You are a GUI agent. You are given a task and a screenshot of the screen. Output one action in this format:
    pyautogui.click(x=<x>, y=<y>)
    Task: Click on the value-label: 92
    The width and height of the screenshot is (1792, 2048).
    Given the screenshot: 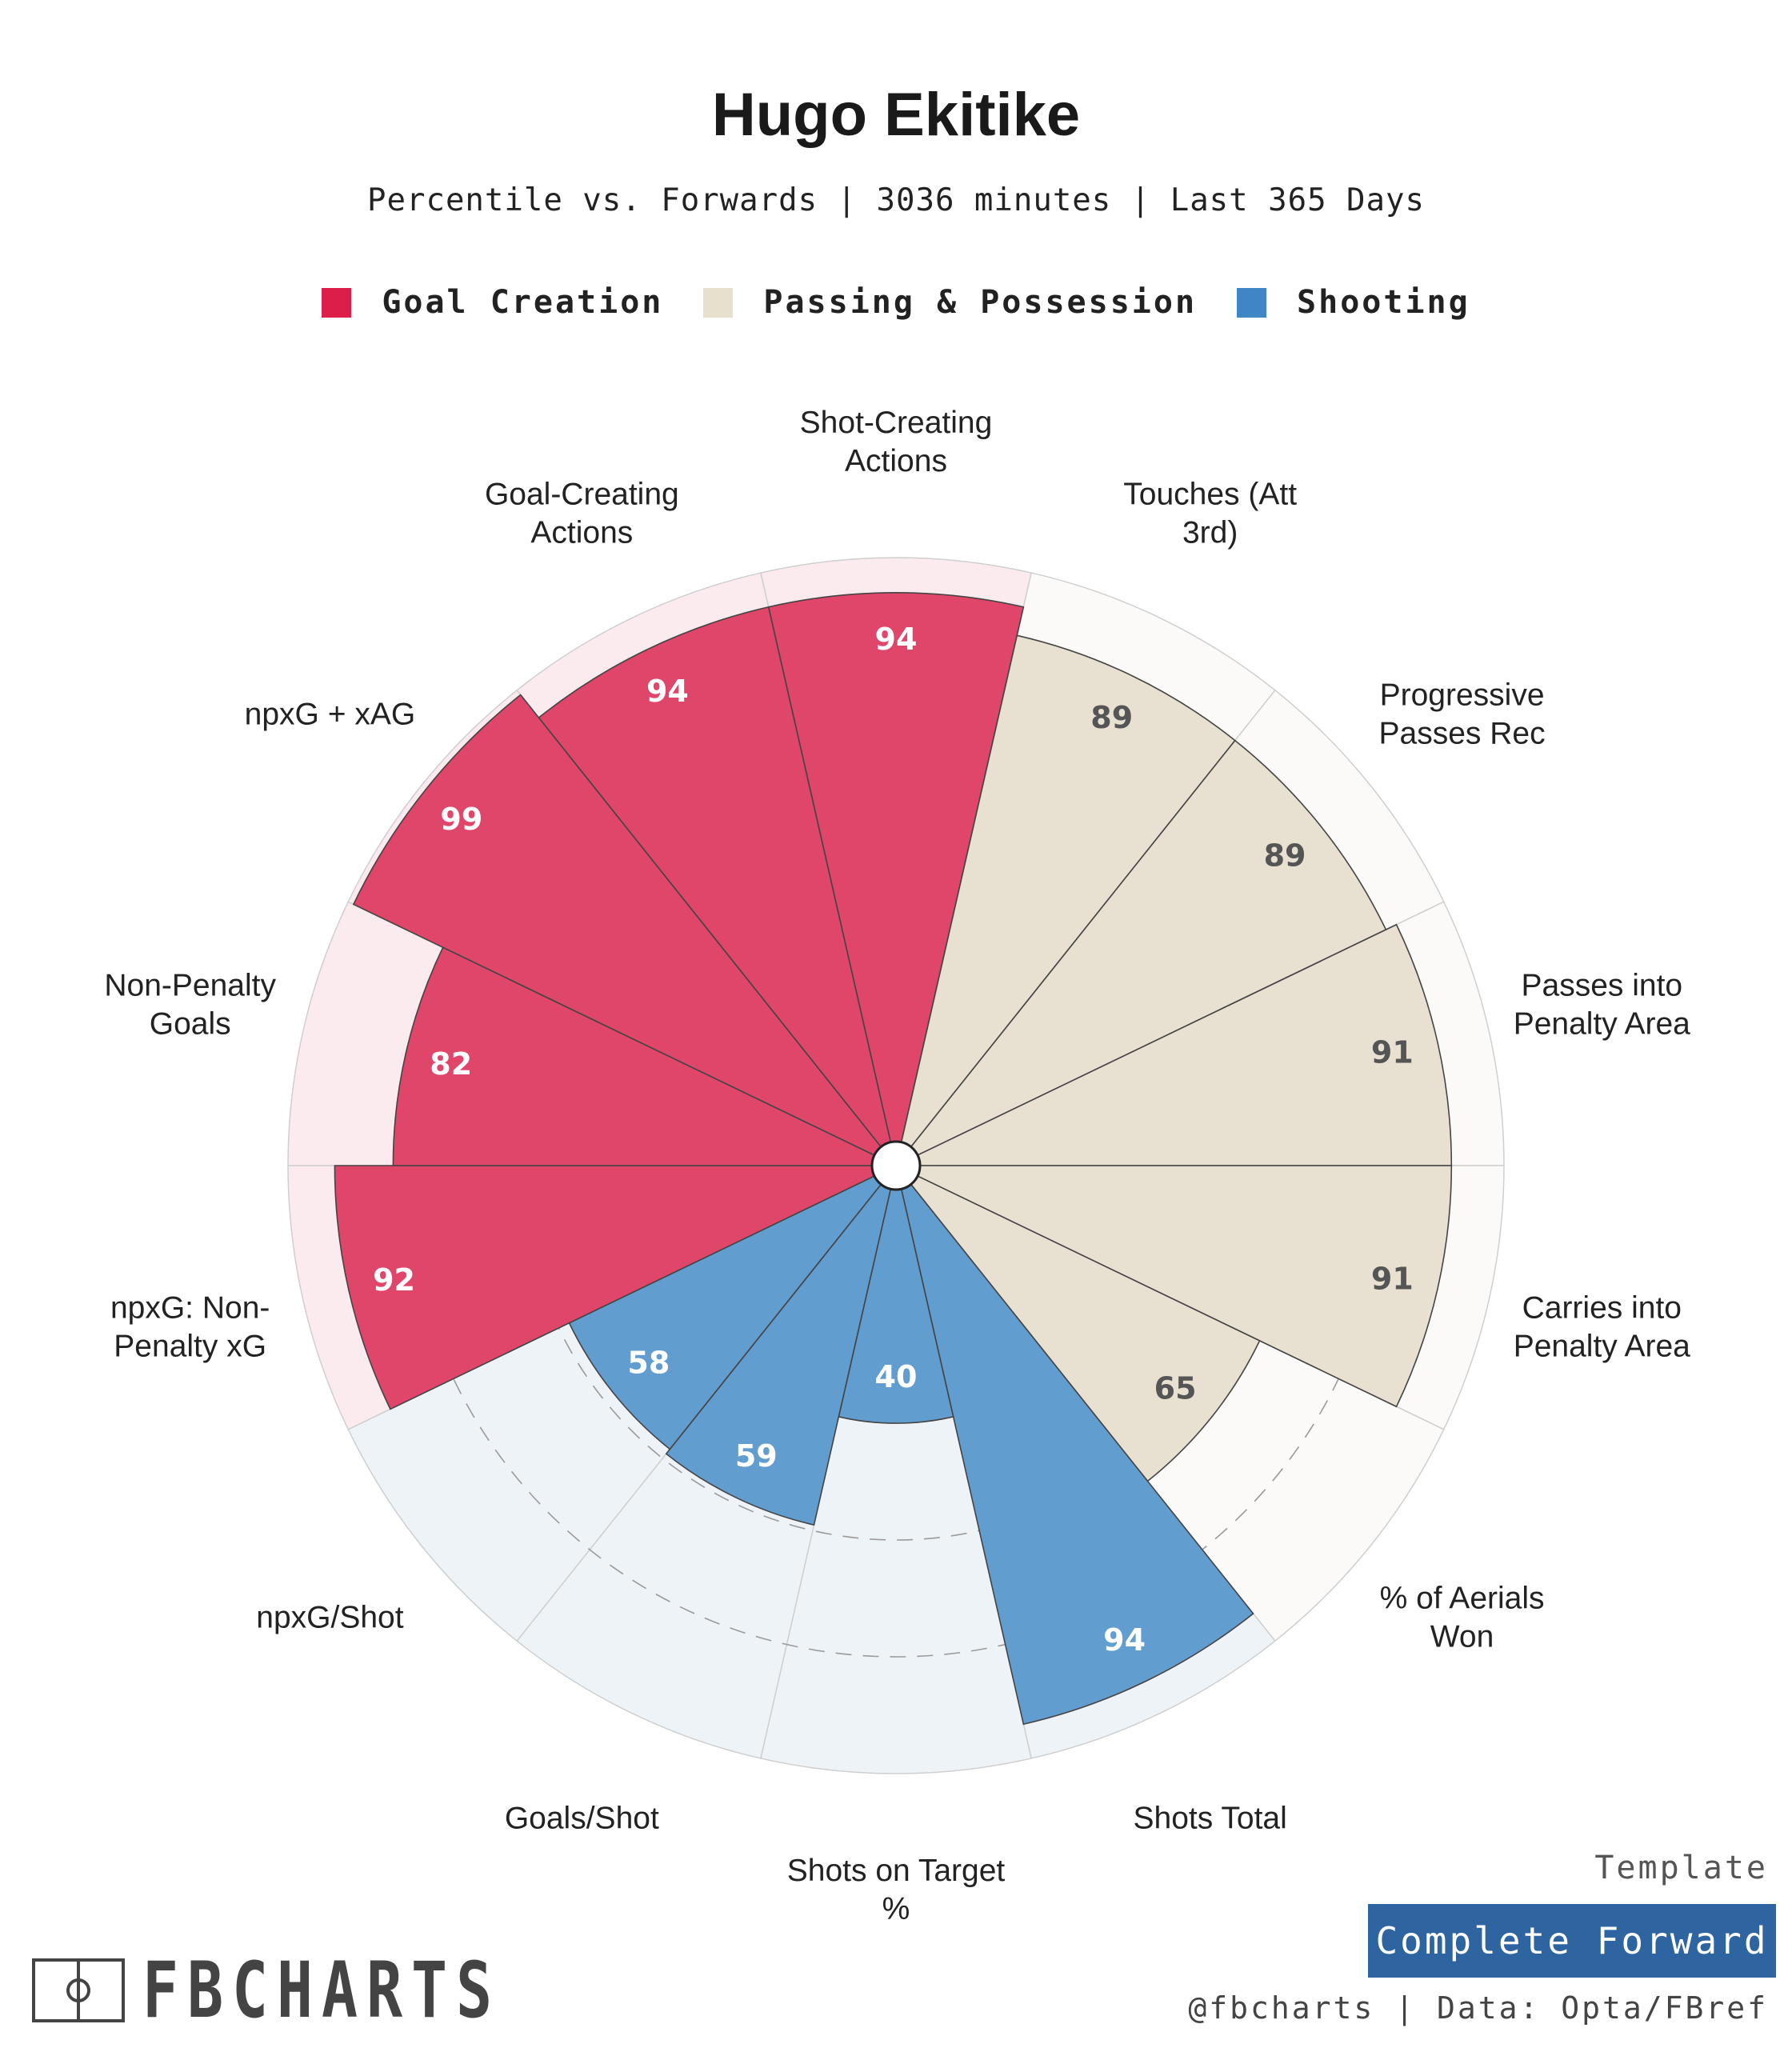 What is the action you would take?
    pyautogui.click(x=394, y=1280)
    